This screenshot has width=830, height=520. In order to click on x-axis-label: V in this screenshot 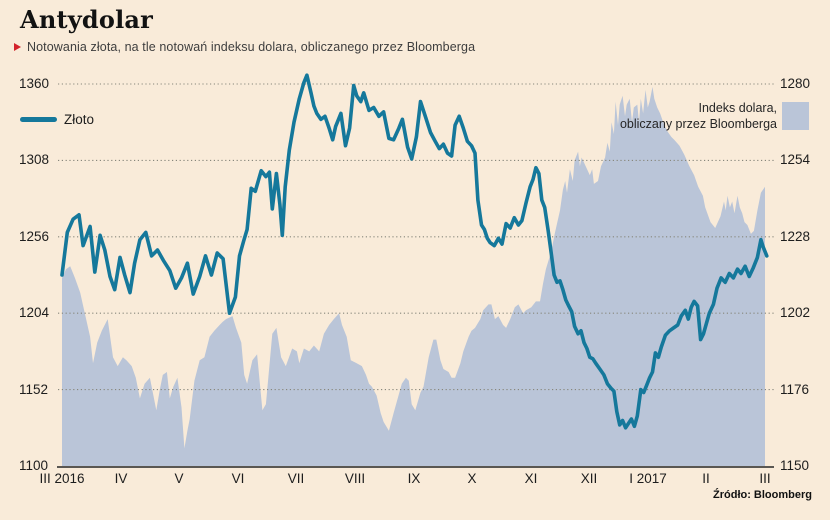, I will do `click(179, 478)`.